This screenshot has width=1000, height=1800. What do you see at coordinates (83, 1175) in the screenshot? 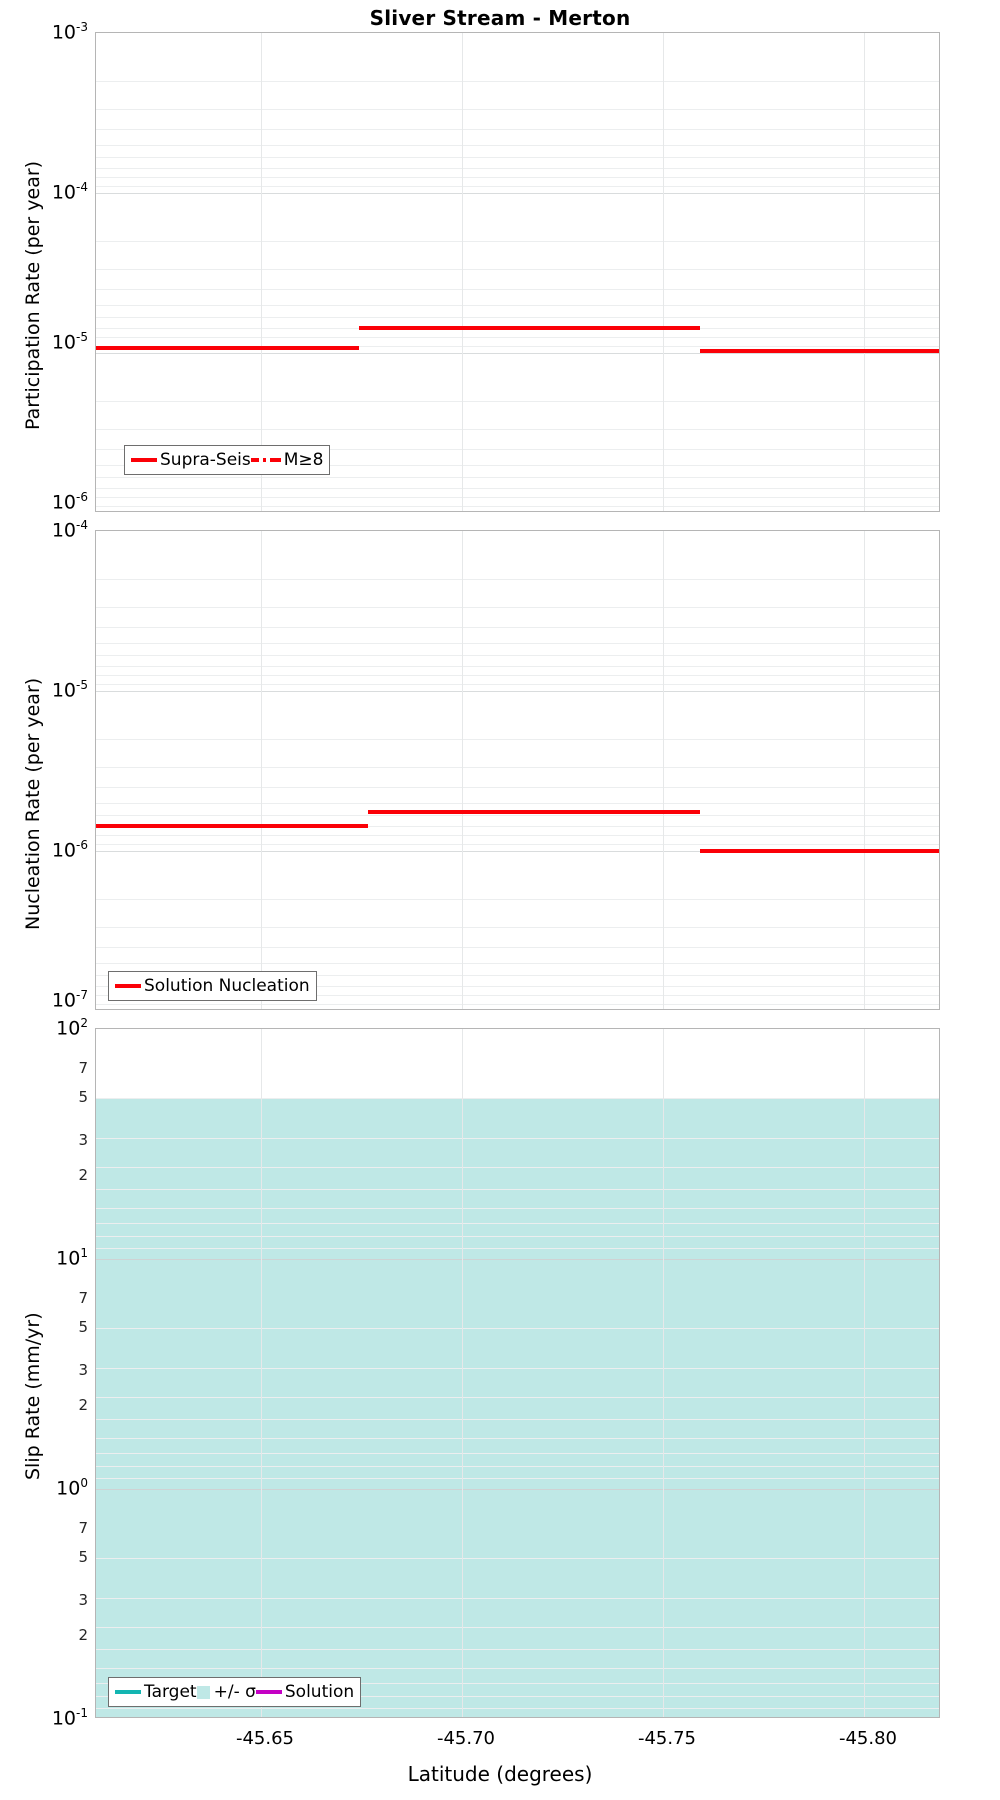
I see `panel-3-yminor-3: 2` at bounding box center [83, 1175].